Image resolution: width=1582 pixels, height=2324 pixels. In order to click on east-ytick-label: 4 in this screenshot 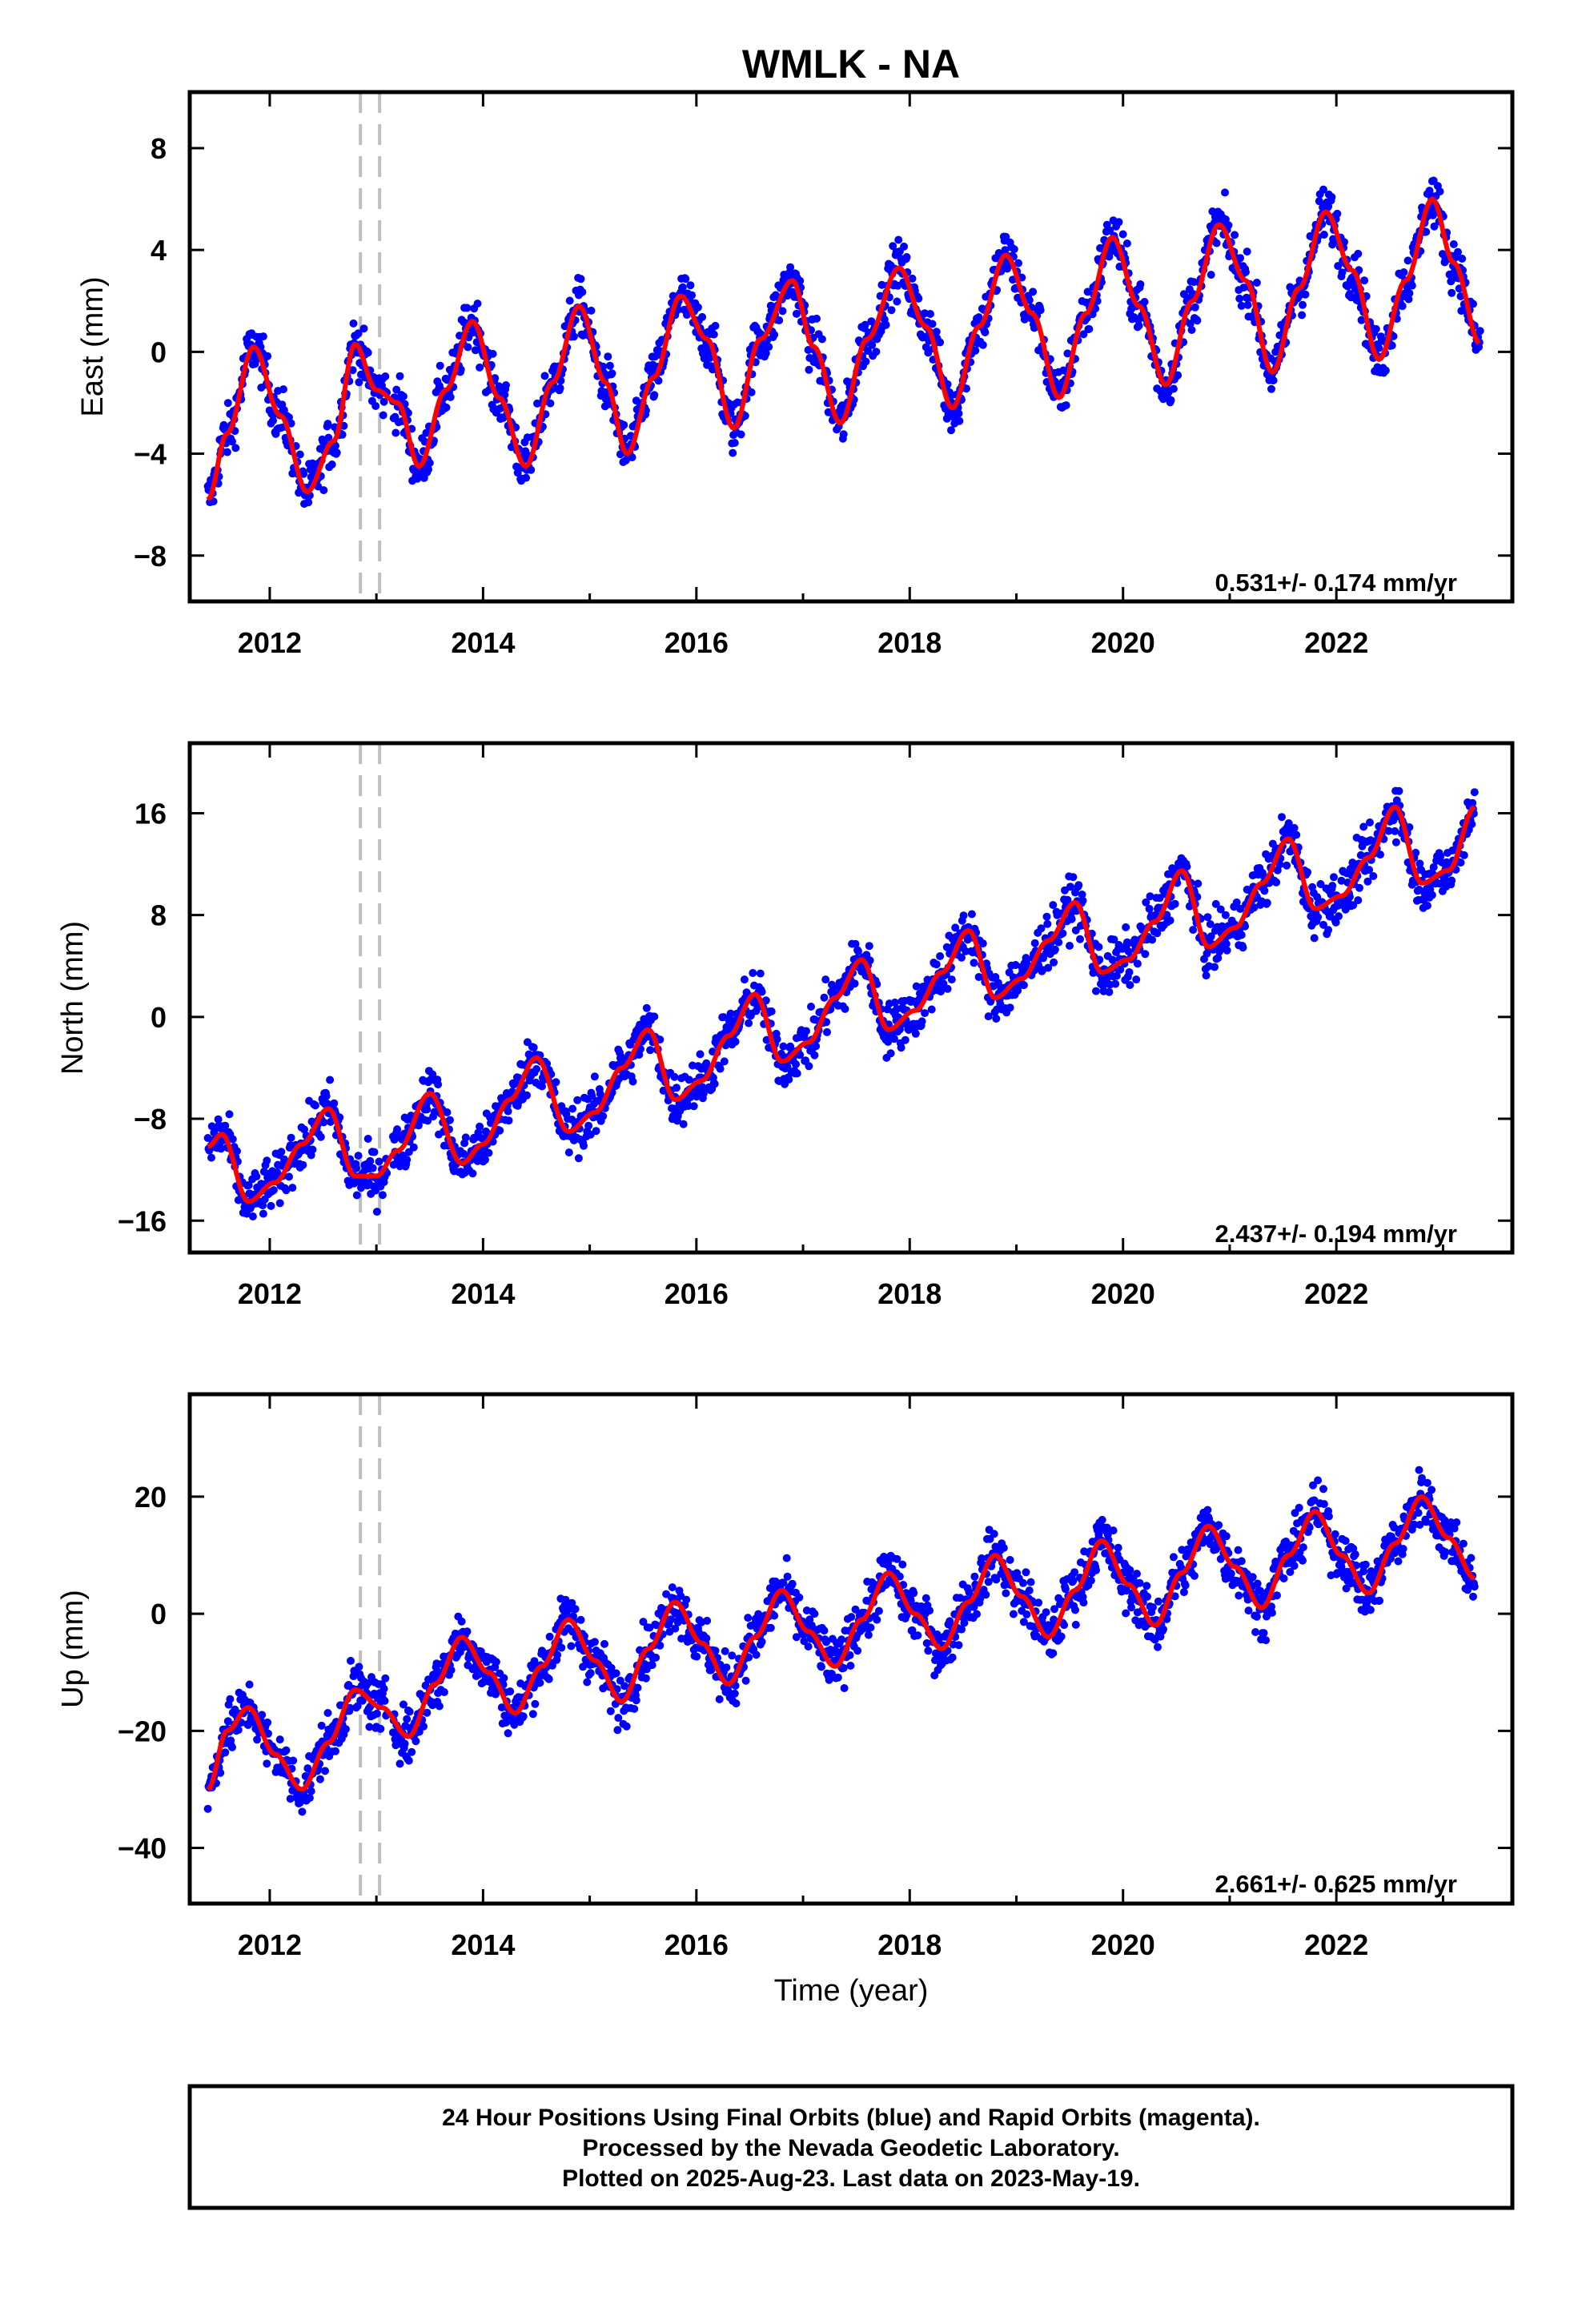, I will do `click(159, 250)`.